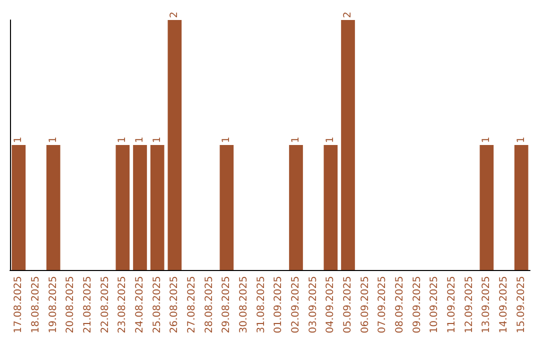 This screenshot has width=540, height=340. Describe the element at coordinates (261, 305) in the screenshot. I see `x-tick-label: 31.08.2025` at that location.